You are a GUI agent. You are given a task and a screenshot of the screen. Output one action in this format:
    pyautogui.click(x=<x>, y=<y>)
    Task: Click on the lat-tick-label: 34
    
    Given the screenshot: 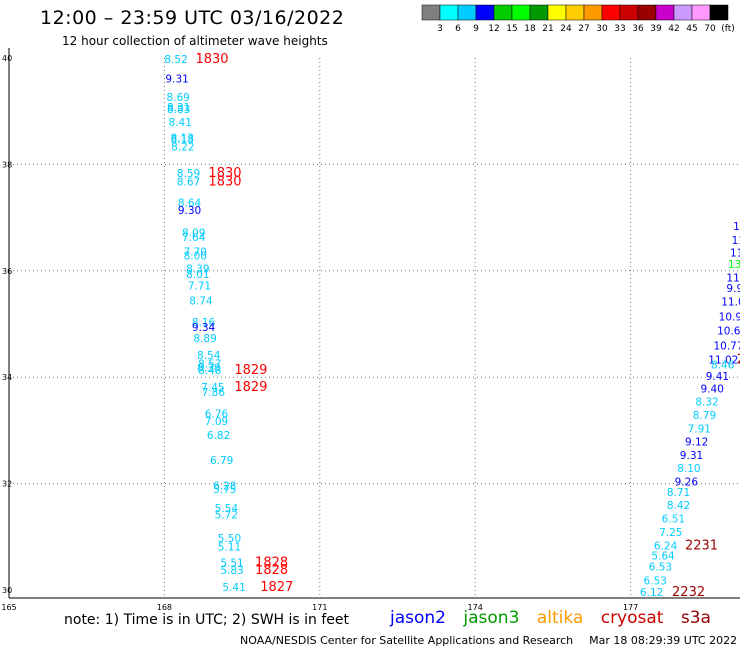 What is the action you would take?
    pyautogui.click(x=7, y=377)
    